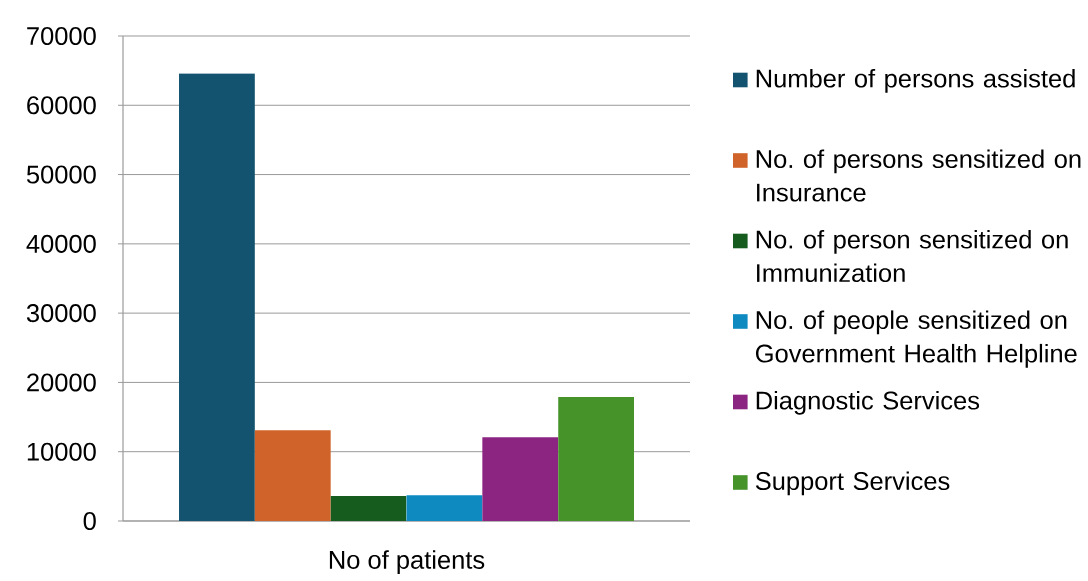  Describe the element at coordinates (61, 243) in the screenshot. I see `y-tick-label: 40000` at that location.